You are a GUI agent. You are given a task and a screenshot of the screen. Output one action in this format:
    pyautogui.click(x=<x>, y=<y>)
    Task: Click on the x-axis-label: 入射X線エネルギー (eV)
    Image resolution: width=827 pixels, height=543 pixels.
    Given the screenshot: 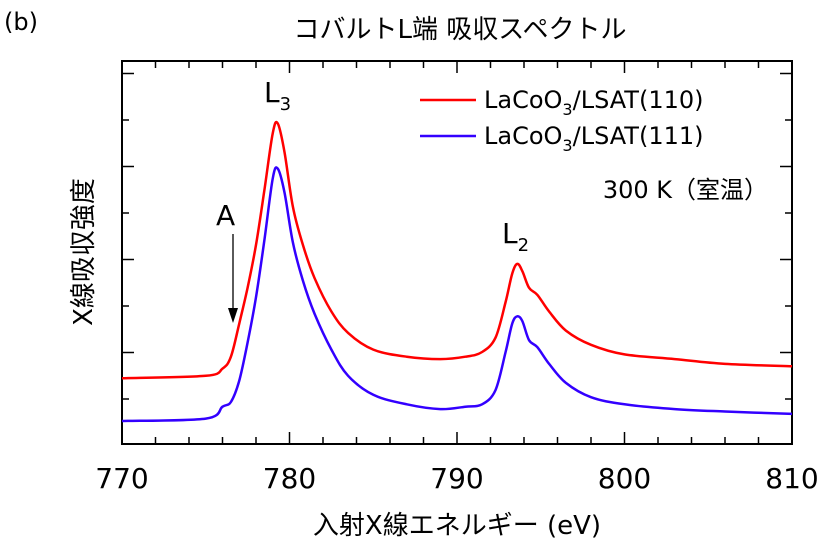 What is the action you would take?
    pyautogui.click(x=457, y=526)
    